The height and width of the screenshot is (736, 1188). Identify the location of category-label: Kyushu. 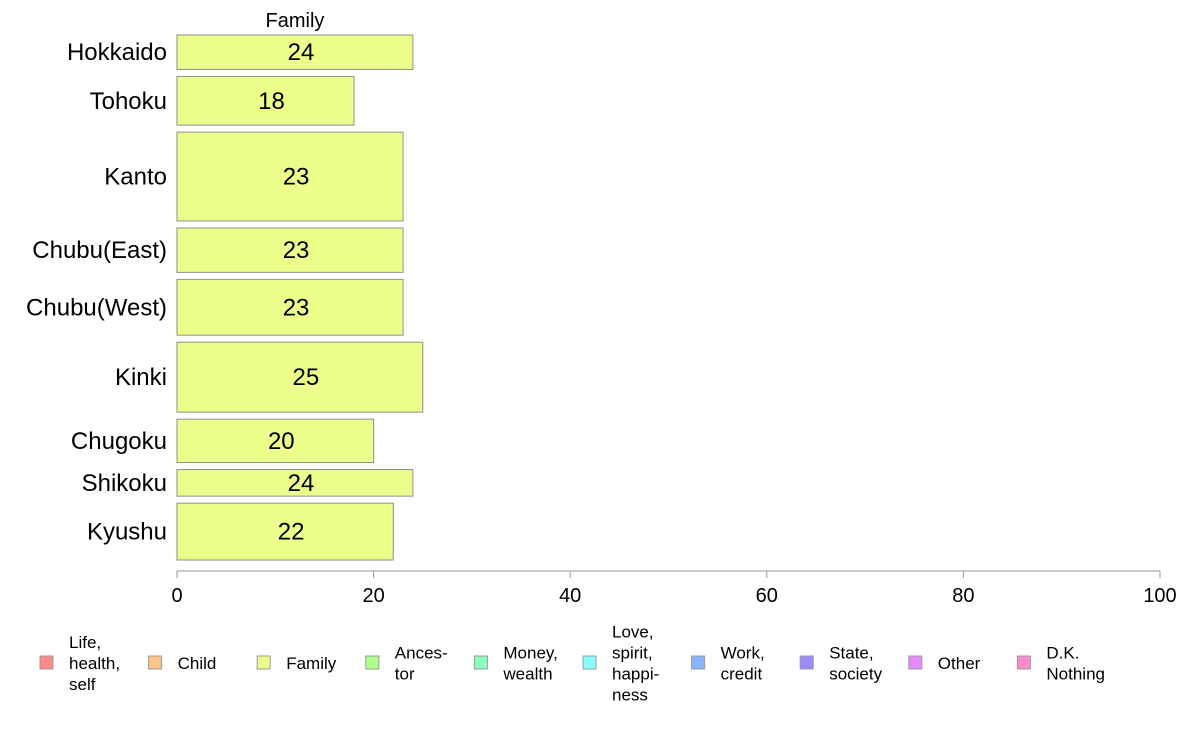
(127, 532).